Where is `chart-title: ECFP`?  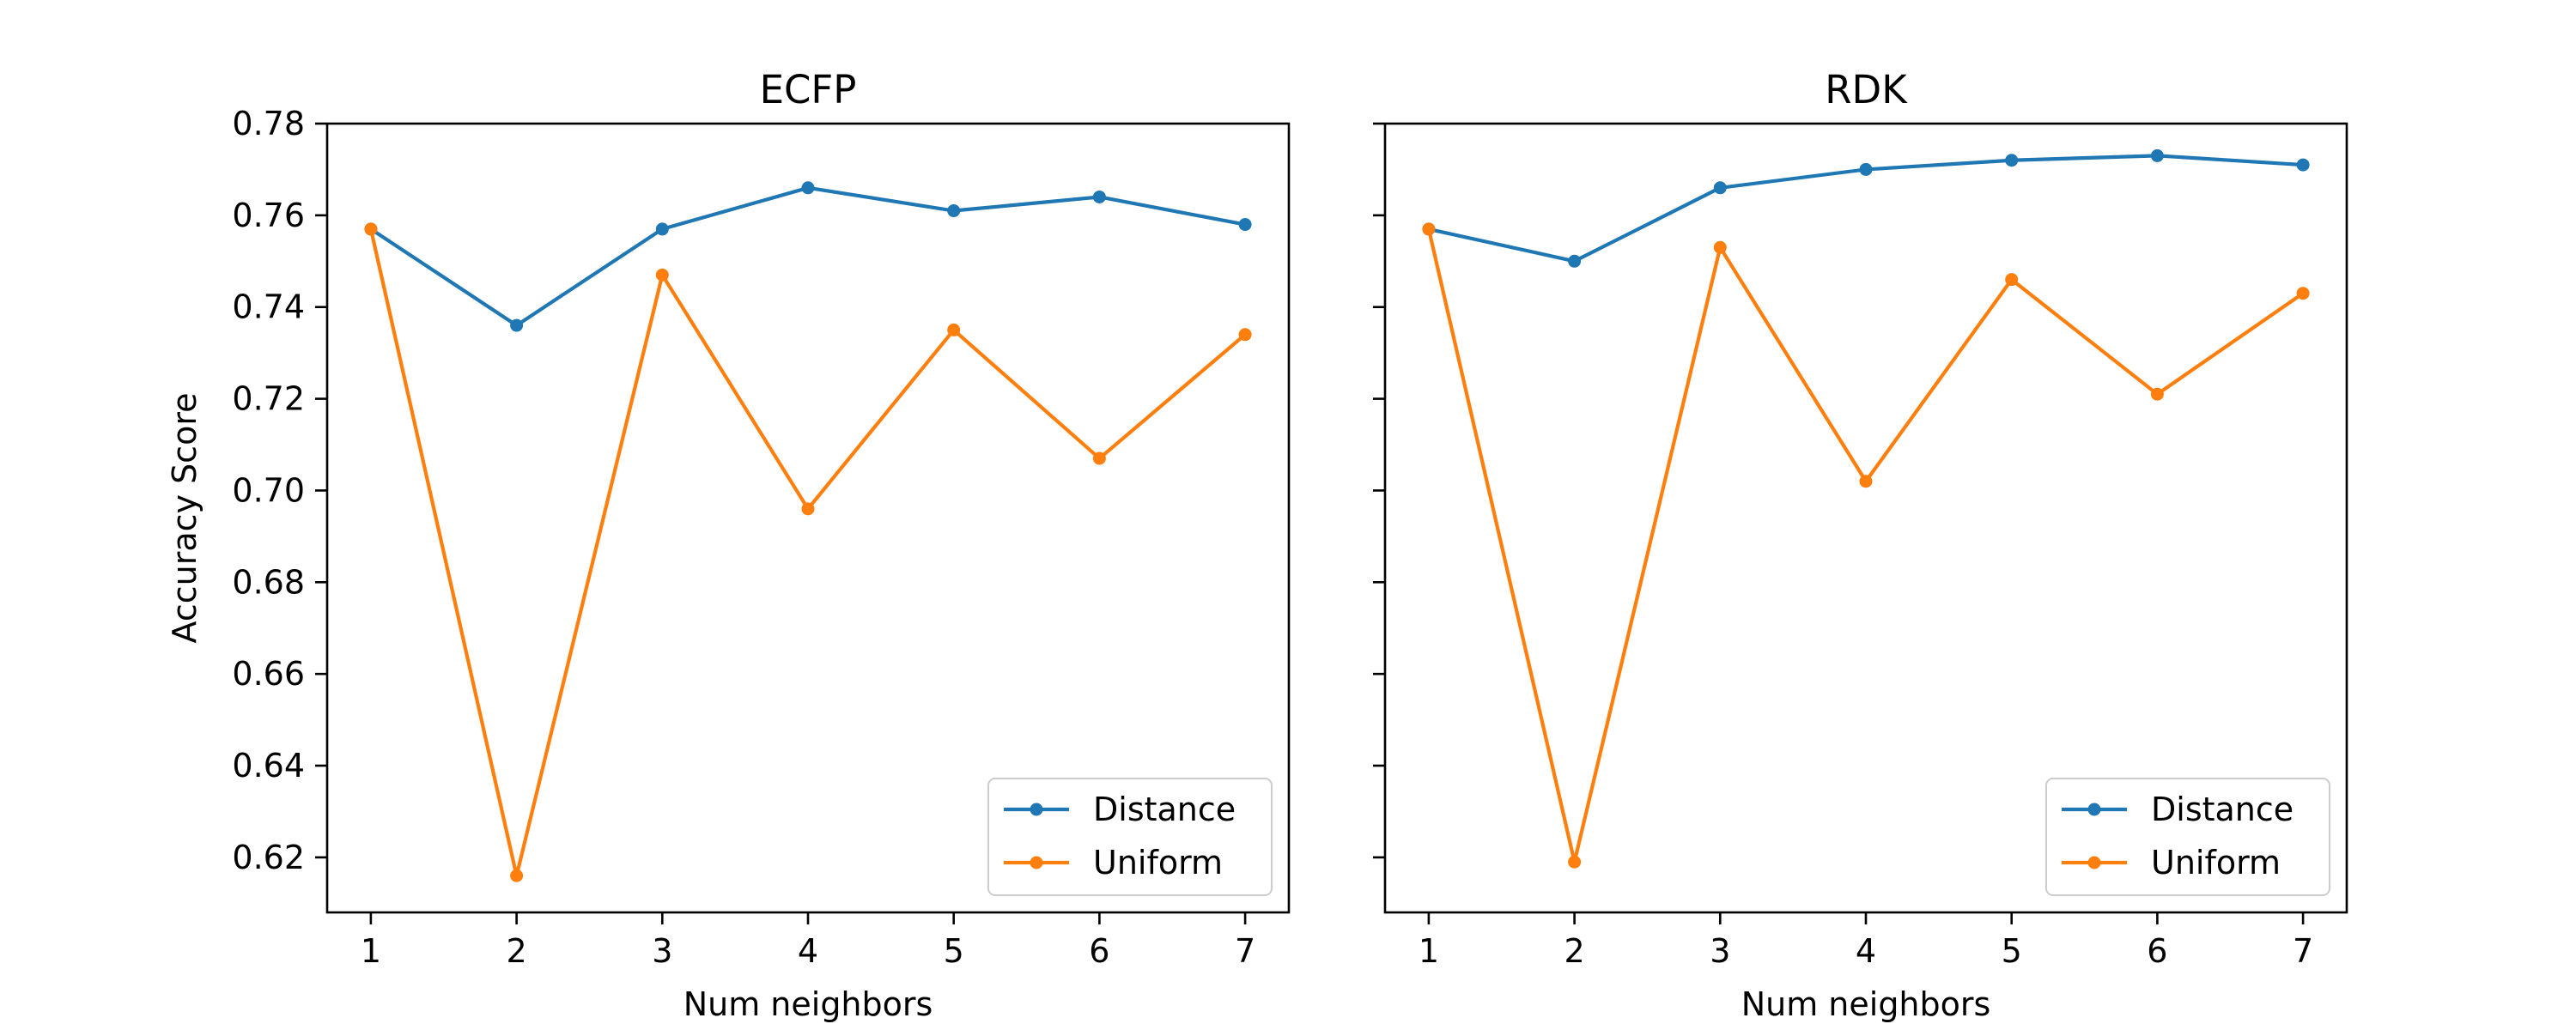 chart-title: ECFP is located at coordinates (808, 89).